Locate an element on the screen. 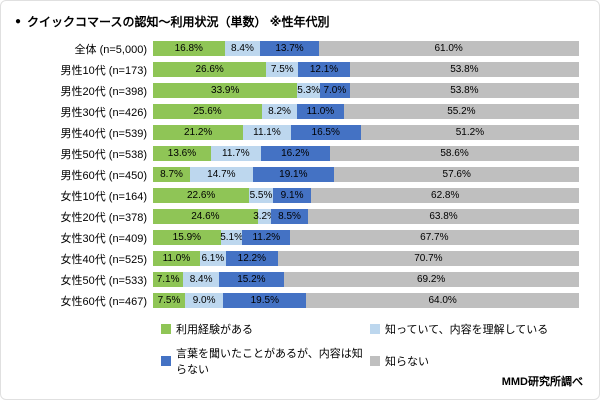 This screenshot has width=600, height=400. segment-value-label: 8.4% is located at coordinates (242, 48).